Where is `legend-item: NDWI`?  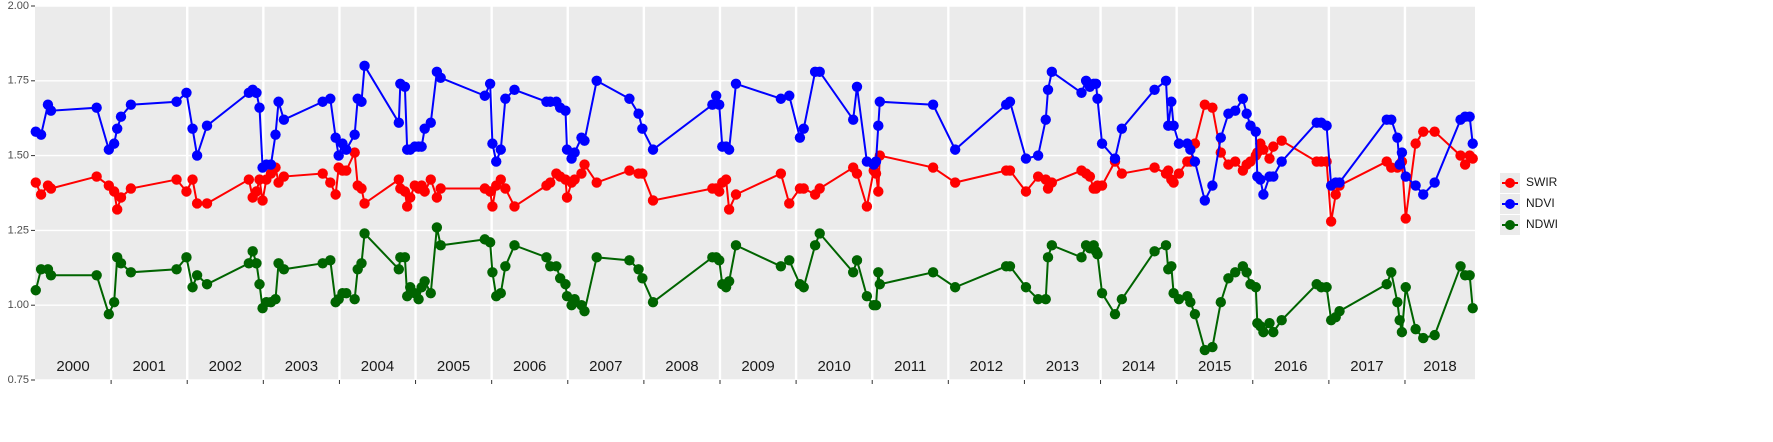
legend-item: NDWI is located at coordinates (1529, 225).